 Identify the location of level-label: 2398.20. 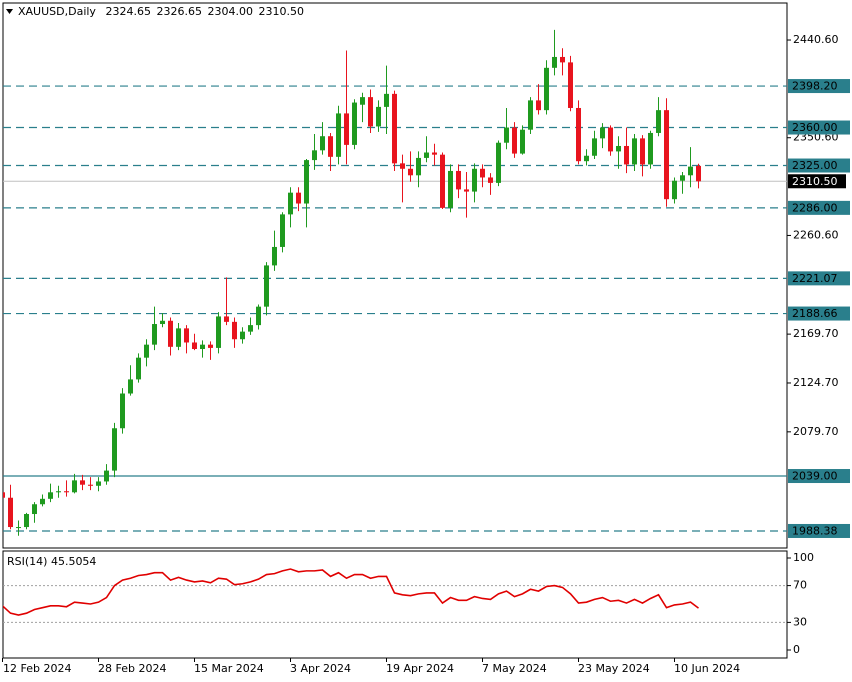
(815, 86).